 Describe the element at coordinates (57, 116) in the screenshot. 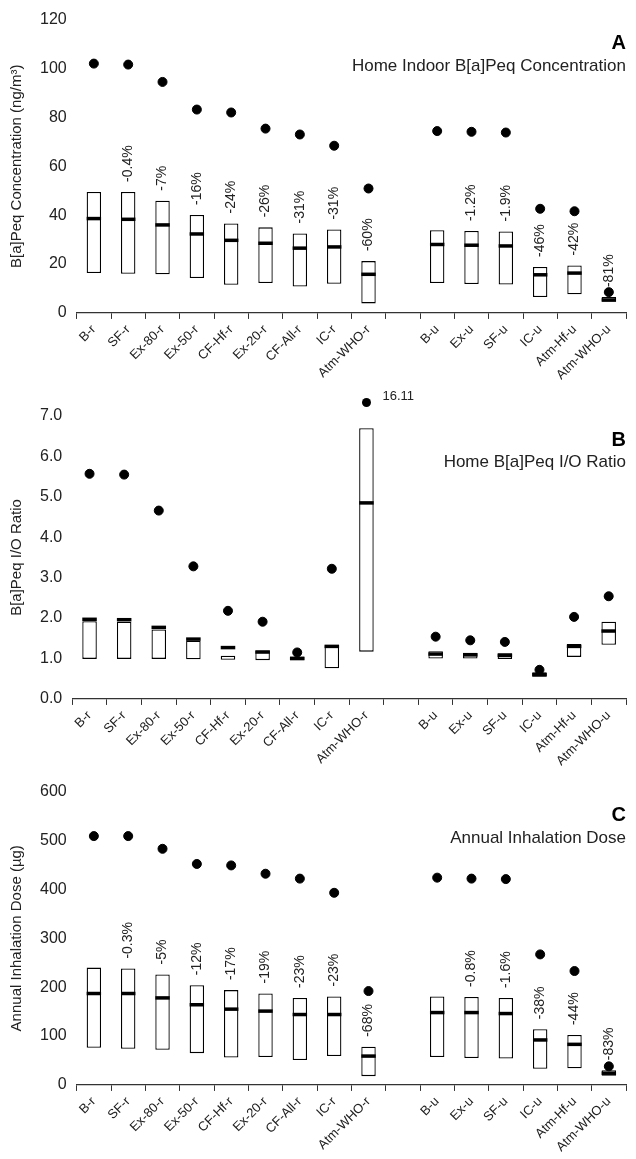

I see `y-tick-label: 80` at that location.